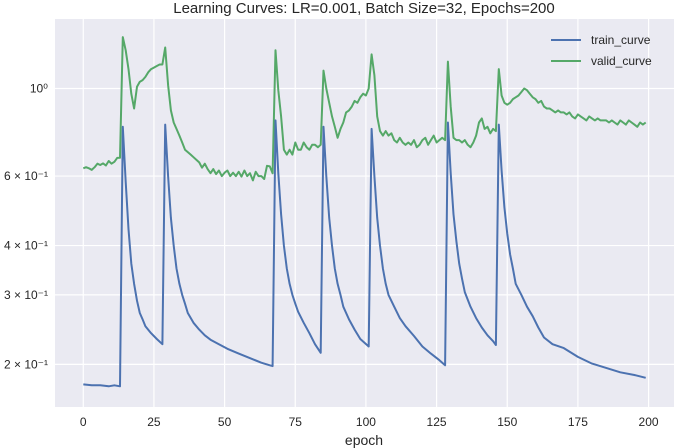 This screenshot has height=448, width=674. Describe the element at coordinates (225, 422) in the screenshot. I see `x-tick-label: 50` at that location.